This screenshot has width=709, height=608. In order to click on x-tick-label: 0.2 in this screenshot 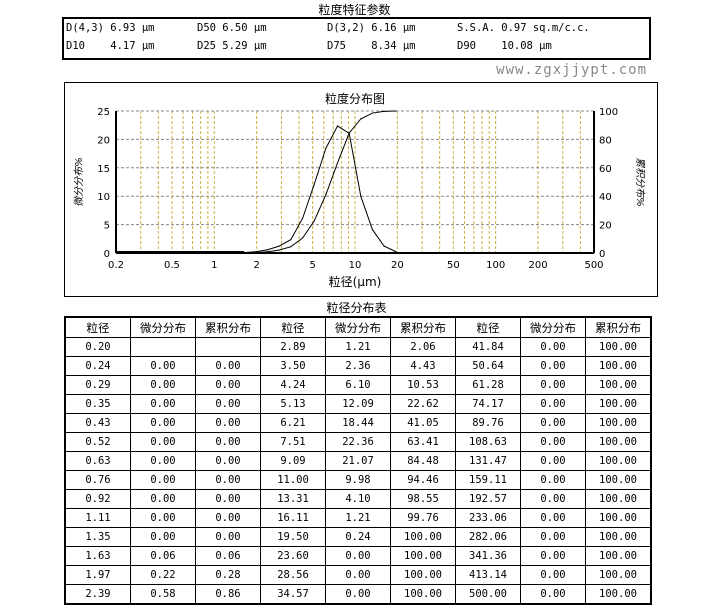, I will do `click(116, 265)`.